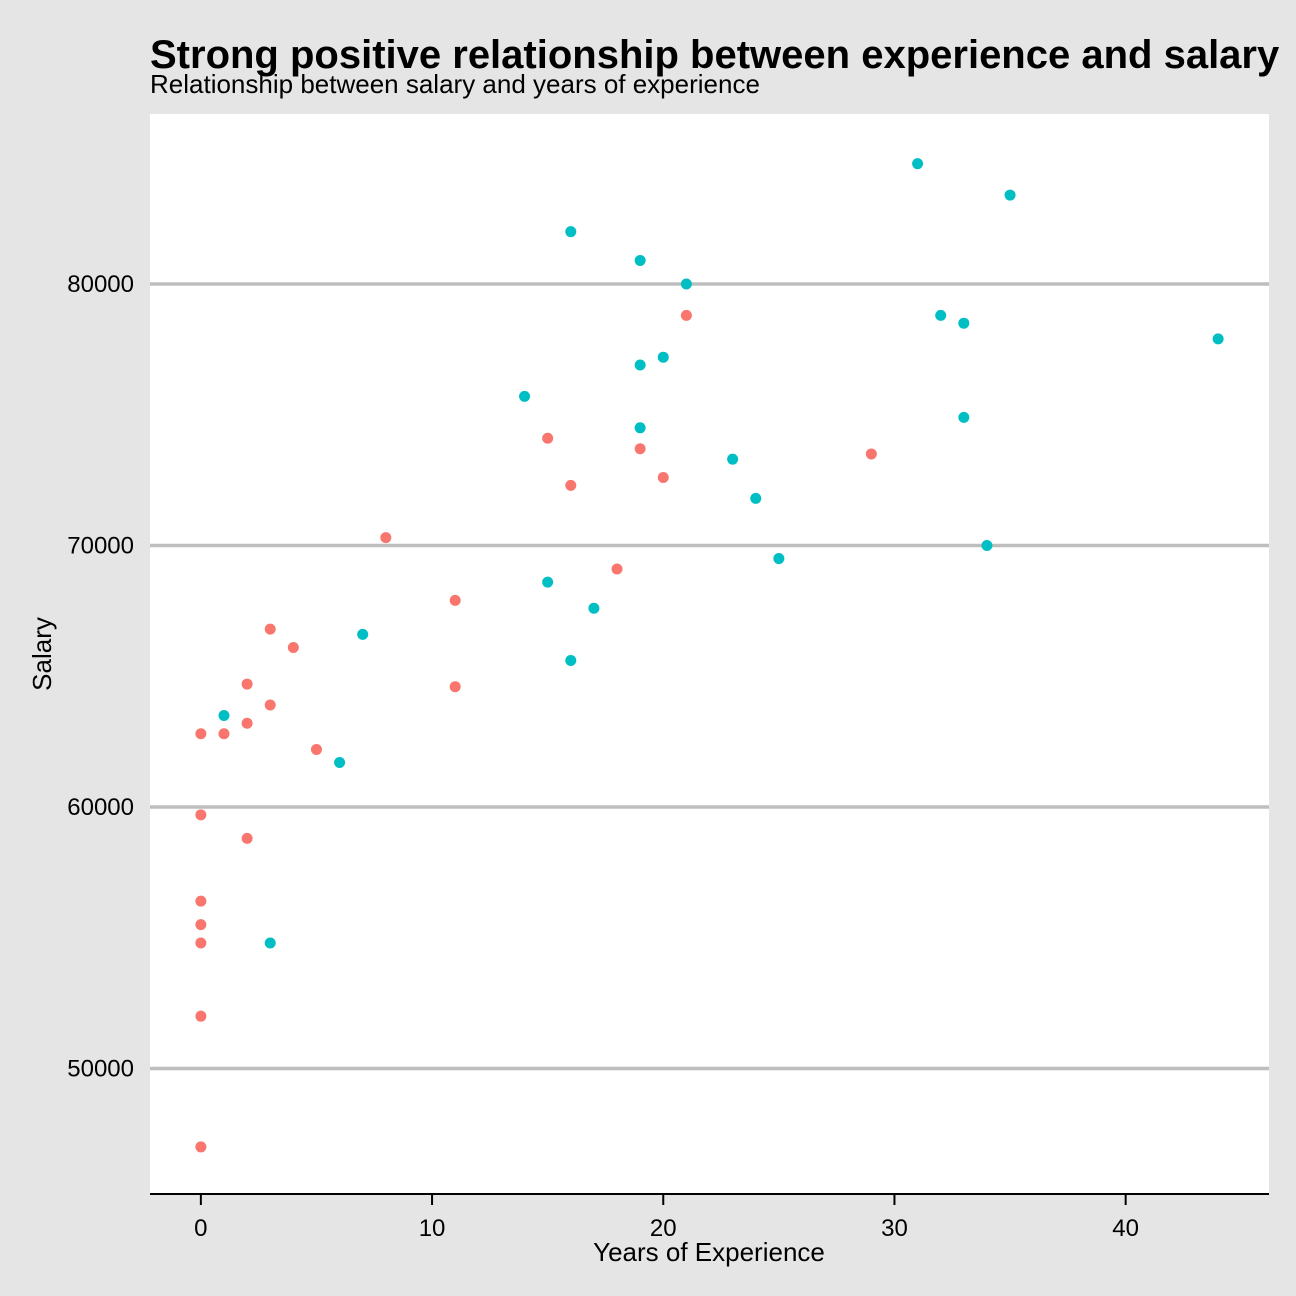 The width and height of the screenshot is (1296, 1296). What do you see at coordinates (100, 807) in the screenshot?
I see `y-tick-label: 60000` at bounding box center [100, 807].